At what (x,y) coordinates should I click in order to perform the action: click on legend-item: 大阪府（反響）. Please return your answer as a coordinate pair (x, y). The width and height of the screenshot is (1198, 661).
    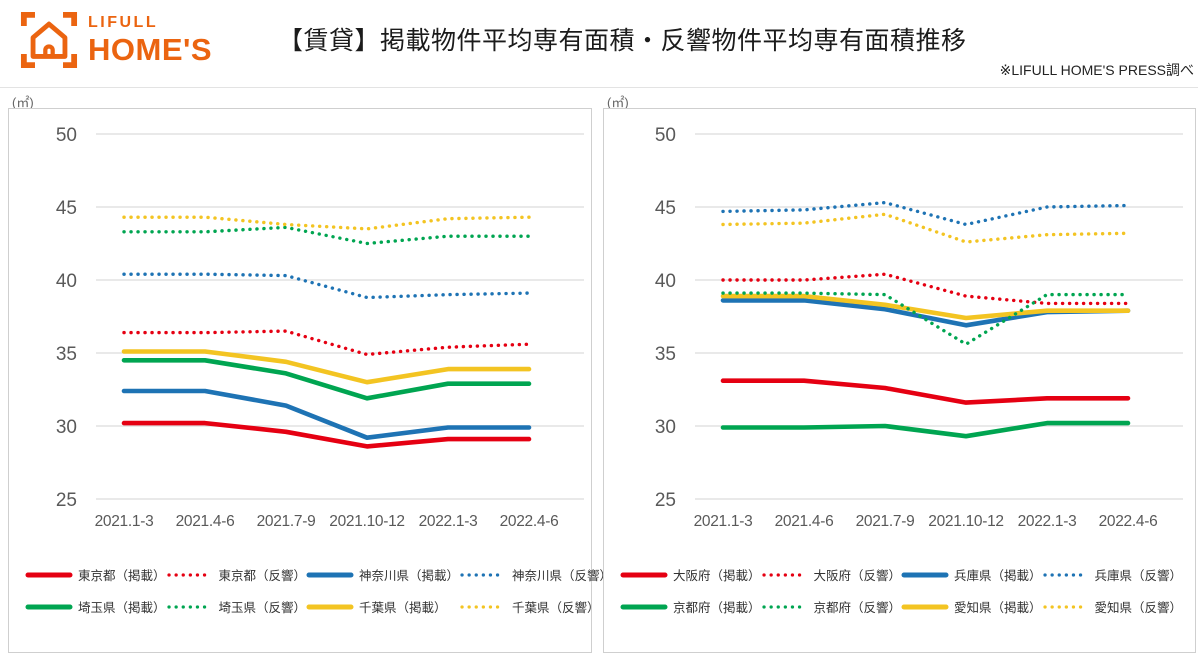
    Looking at the image, I should click on (831, 574).